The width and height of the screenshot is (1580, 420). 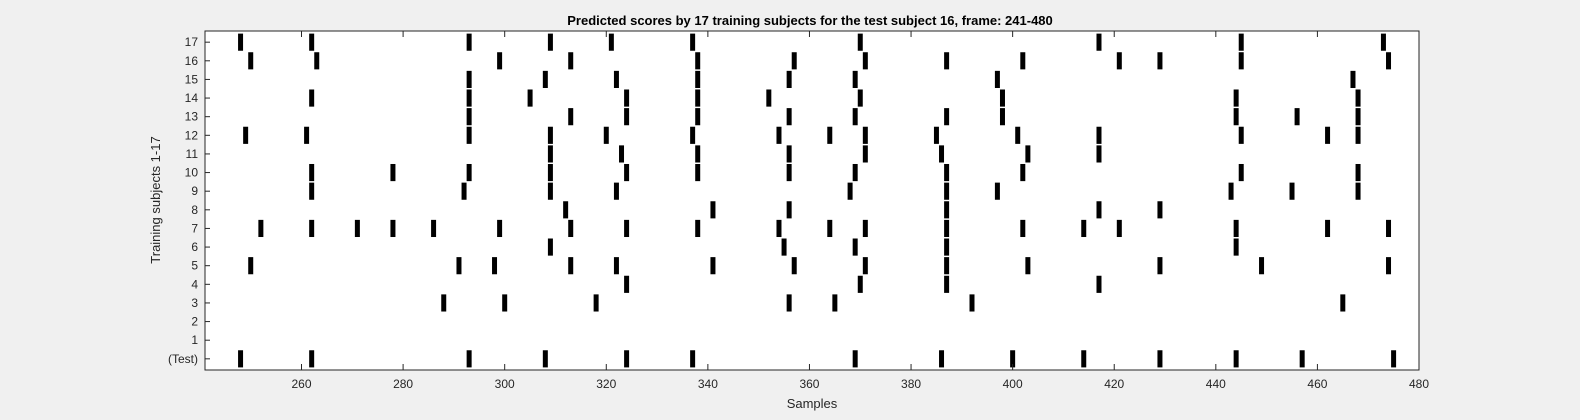 What do you see at coordinates (1013, 384) in the screenshot?
I see `x-tick-label: 400` at bounding box center [1013, 384].